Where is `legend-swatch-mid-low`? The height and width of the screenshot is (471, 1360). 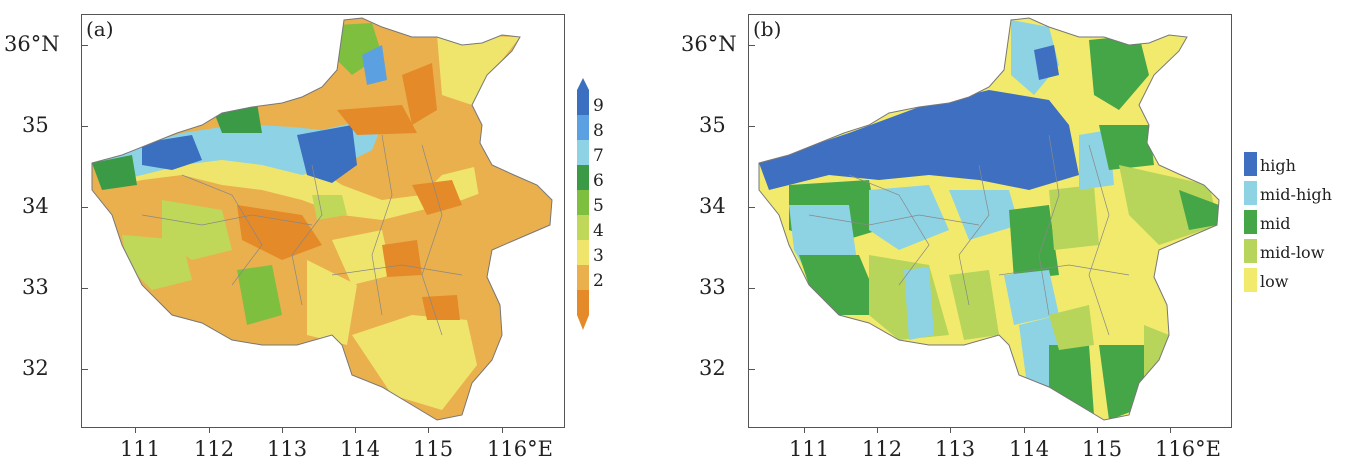 legend-swatch-mid-low is located at coordinates (1250, 251).